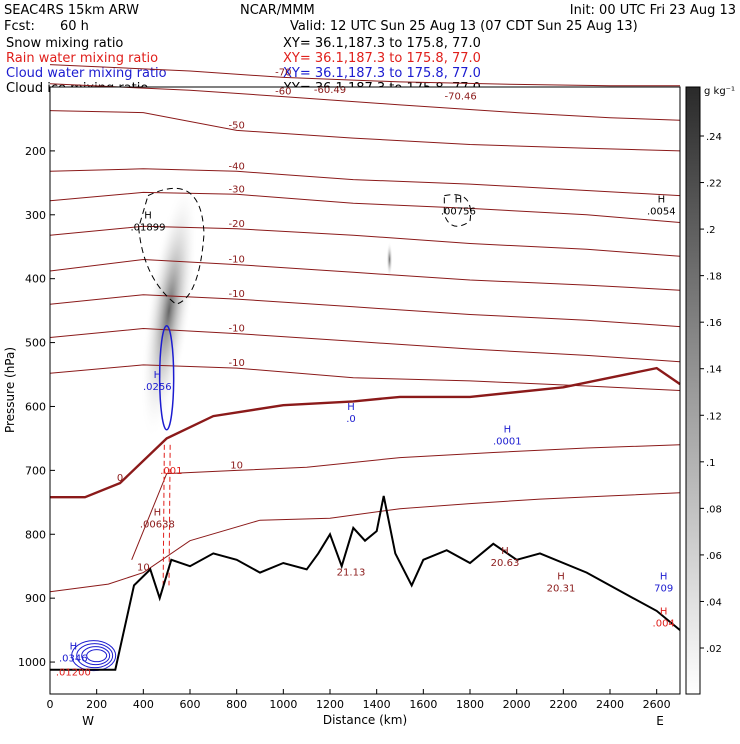 The height and width of the screenshot is (744, 740). I want to click on isotherm-label-4: -30, so click(236, 189).